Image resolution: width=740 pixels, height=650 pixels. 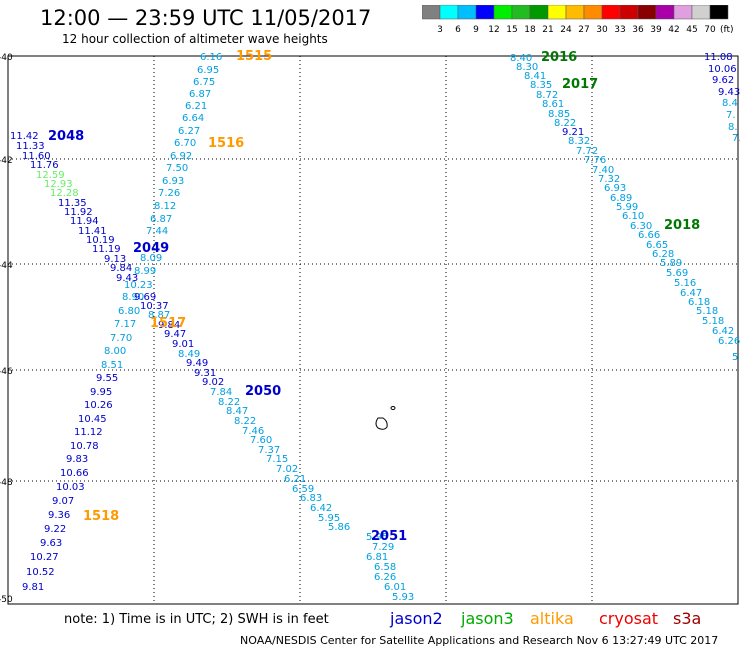 What do you see at coordinates (395, 587) in the screenshot?
I see `swh-reading: 6.01` at bounding box center [395, 587].